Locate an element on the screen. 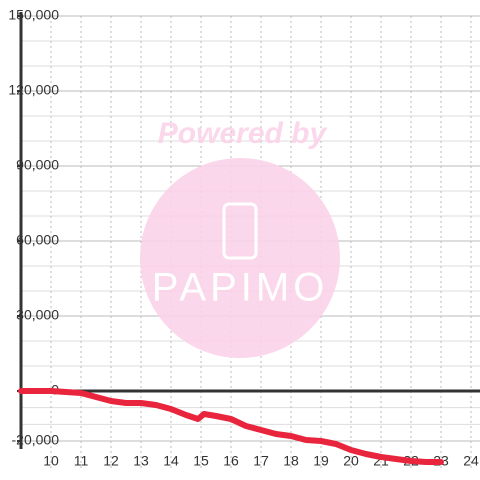 Image resolution: width=480 pixels, height=480 pixels. x-tick-label: 14 is located at coordinates (171, 461).